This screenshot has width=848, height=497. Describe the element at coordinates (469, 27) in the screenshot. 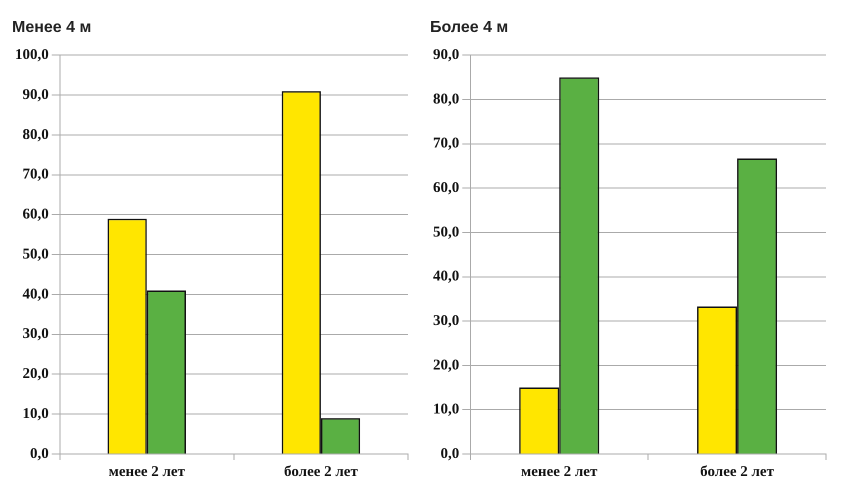

I see `chart-title: Более 4 м` at that location.